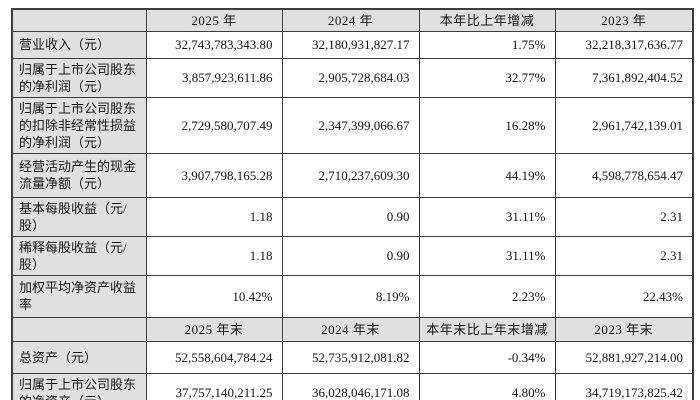 This screenshot has width=700, height=400. Describe the element at coordinates (487, 296) in the screenshot. I see `value-cell-change: 2.23%` at that location.